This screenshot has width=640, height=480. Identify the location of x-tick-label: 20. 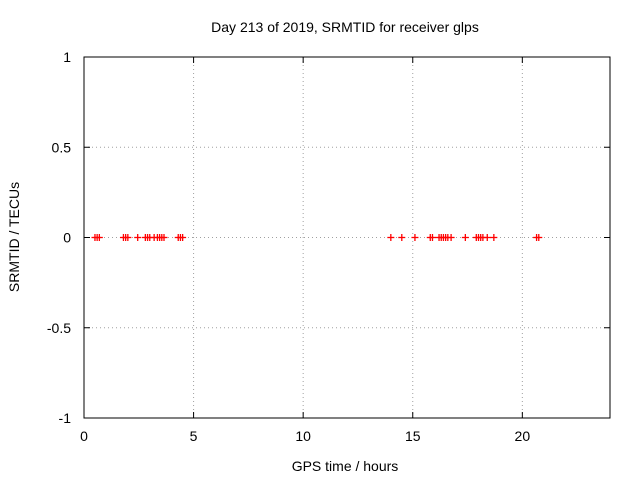
(523, 436).